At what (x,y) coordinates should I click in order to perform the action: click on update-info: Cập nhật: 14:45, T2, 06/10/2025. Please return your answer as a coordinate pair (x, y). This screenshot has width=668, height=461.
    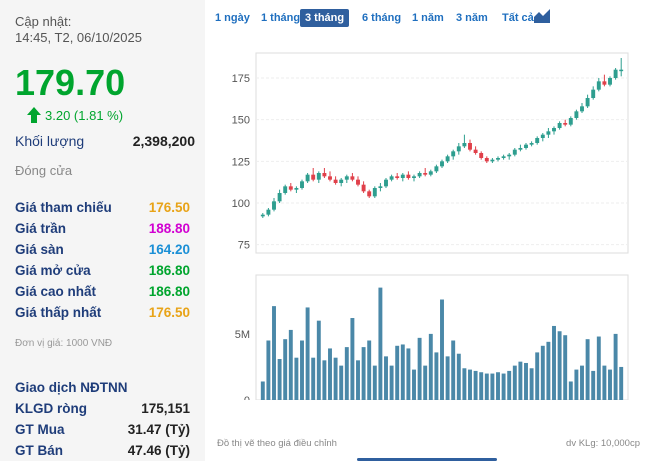
    Looking at the image, I should click on (78, 30).